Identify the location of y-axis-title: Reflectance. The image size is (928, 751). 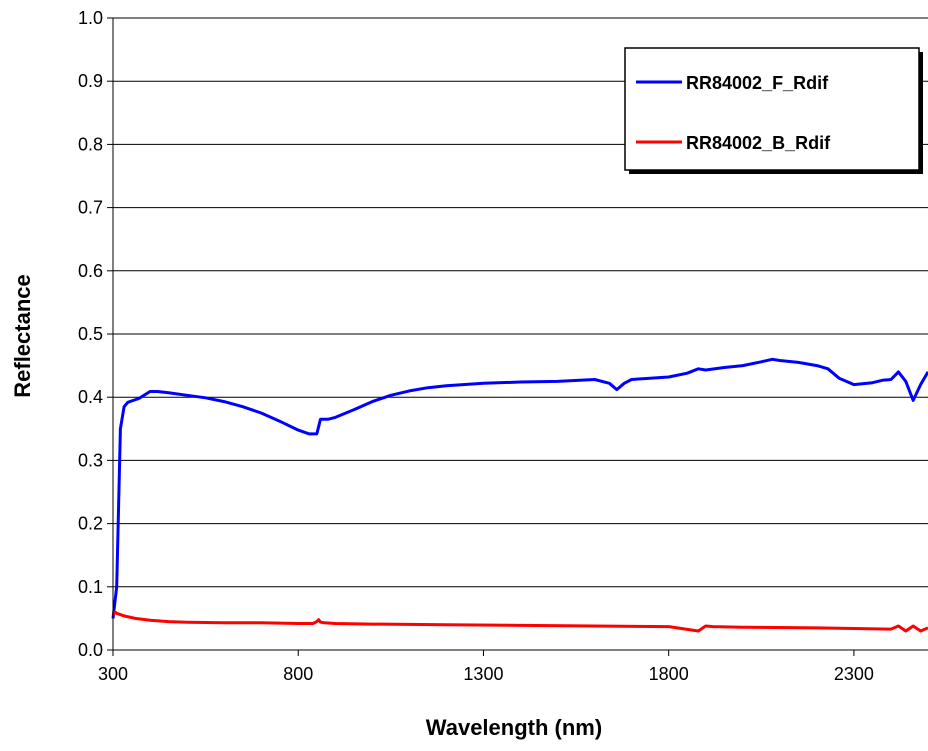
(22, 336).